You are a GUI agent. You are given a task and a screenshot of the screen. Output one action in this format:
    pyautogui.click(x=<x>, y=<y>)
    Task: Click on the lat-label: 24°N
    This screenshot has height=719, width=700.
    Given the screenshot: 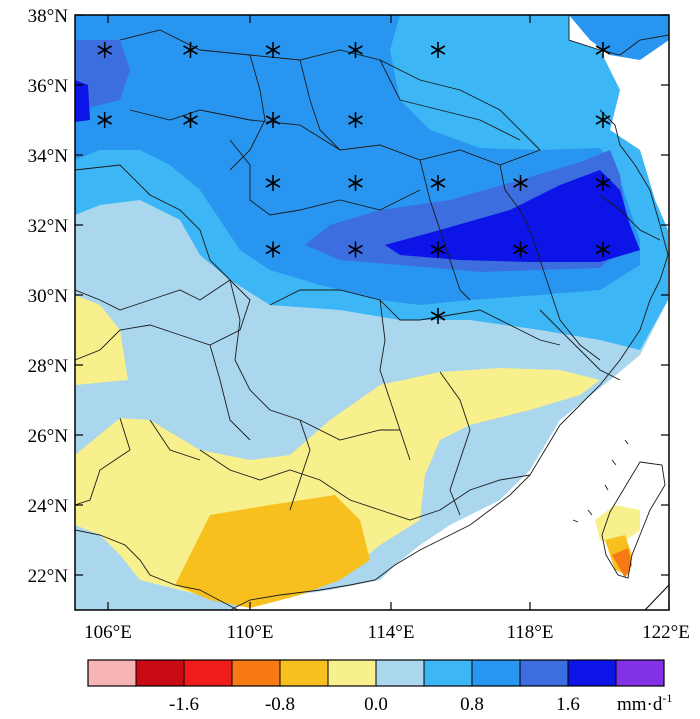 What is the action you would take?
    pyautogui.click(x=48, y=506)
    